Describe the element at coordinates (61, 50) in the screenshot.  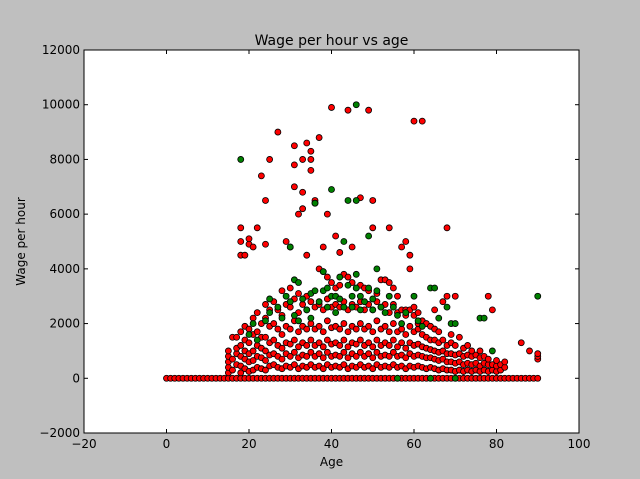
I see `y-tick-label: 12000` at that location.